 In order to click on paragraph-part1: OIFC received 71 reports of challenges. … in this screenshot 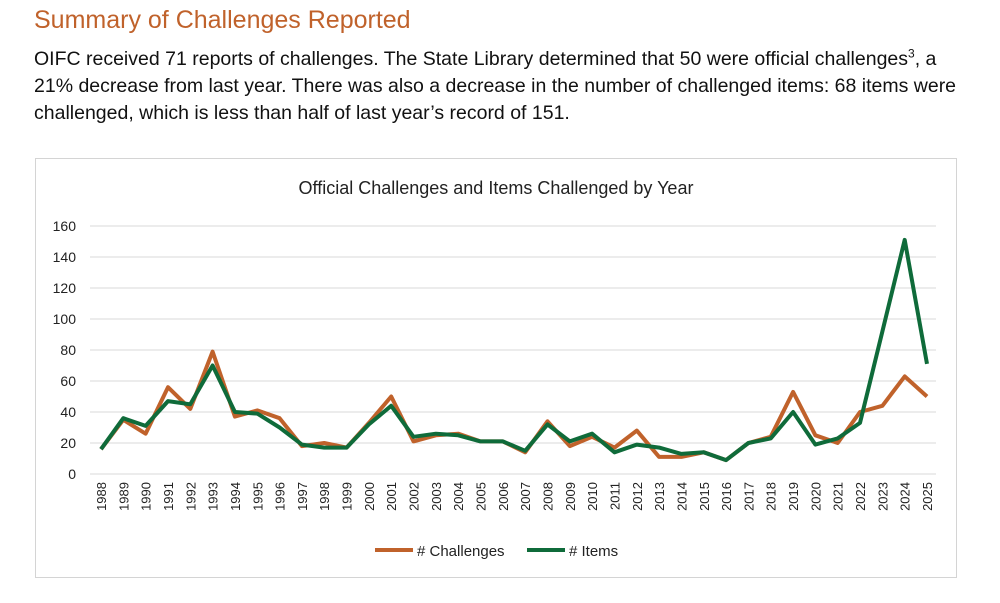, I will do `click(471, 59)`.